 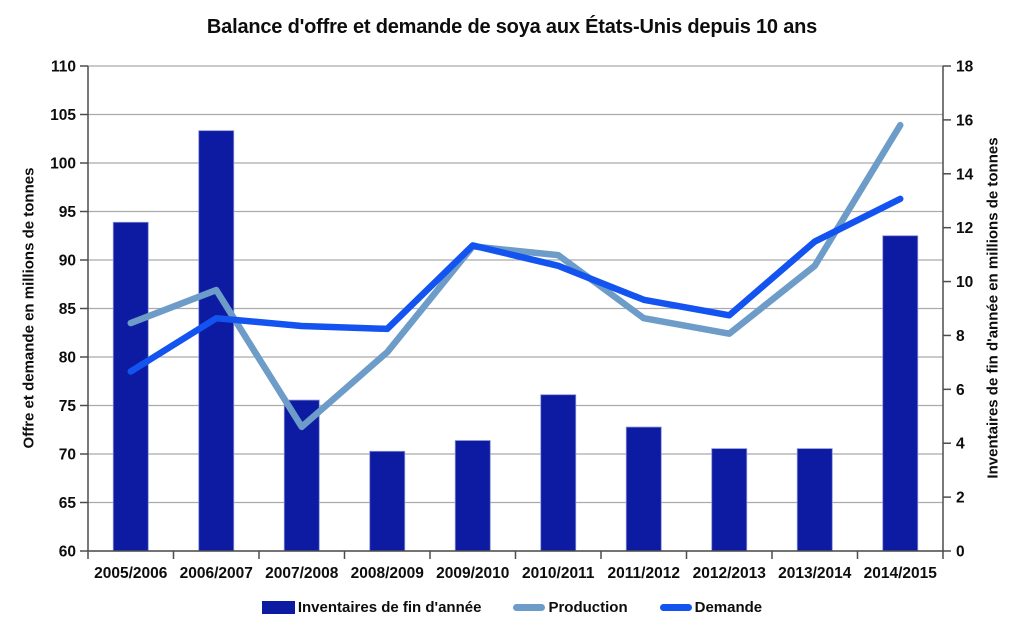 I want to click on legend-item-inventaires: Inventaires de fin d'année, so click(x=371, y=607).